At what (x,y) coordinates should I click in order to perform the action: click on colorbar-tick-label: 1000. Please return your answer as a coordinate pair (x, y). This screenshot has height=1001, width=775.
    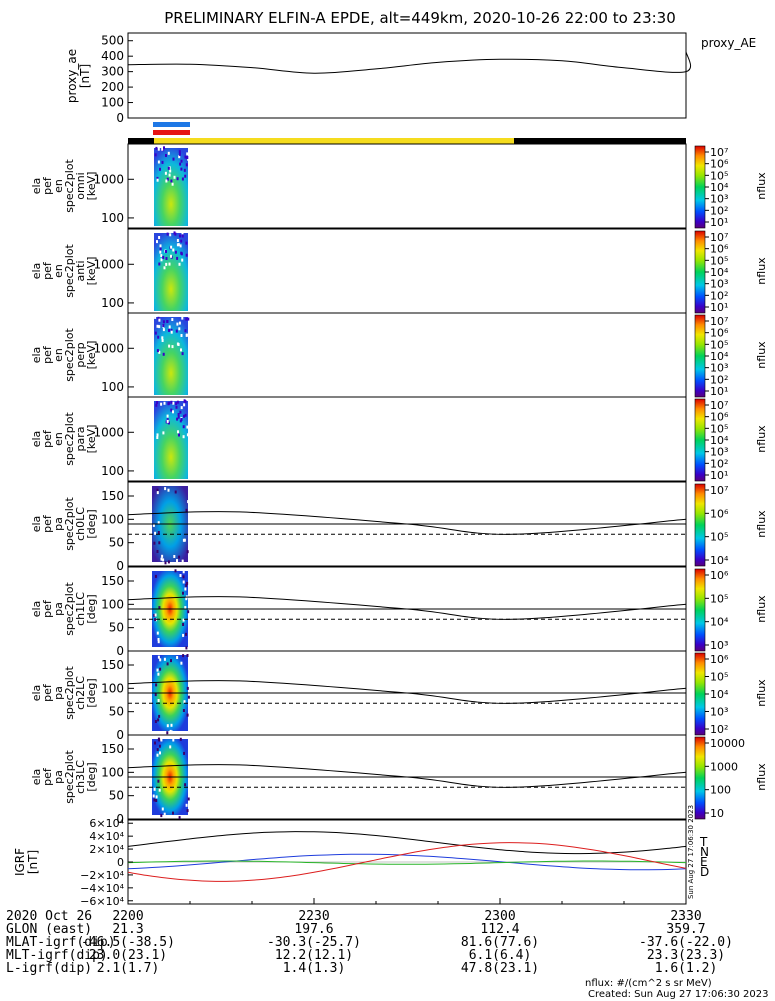
    Looking at the image, I should click on (724, 766).